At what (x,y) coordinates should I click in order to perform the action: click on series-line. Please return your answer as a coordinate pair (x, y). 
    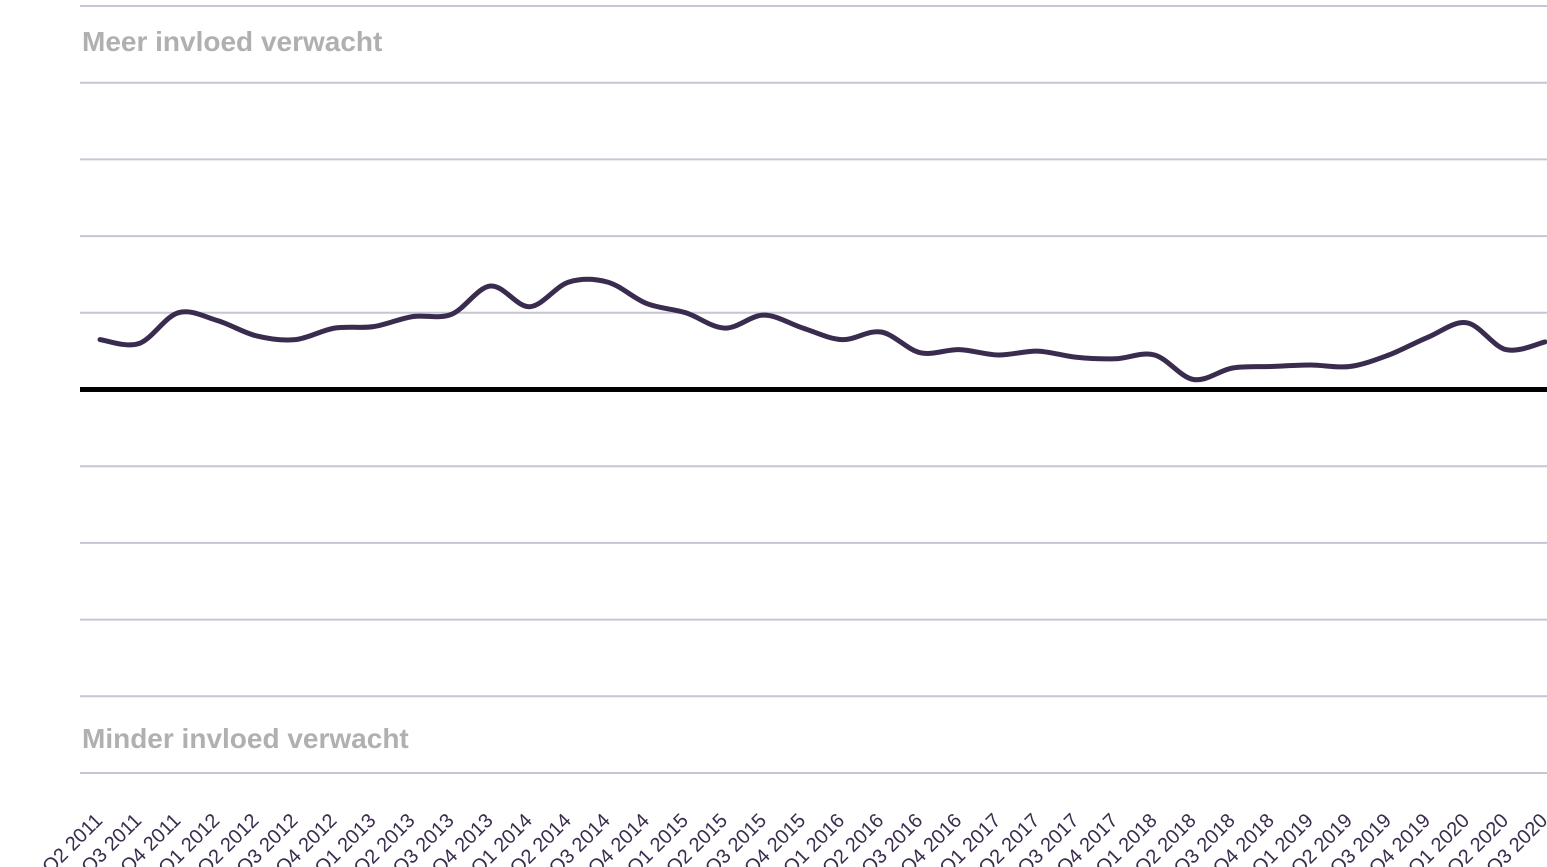
    Looking at the image, I should click on (822, 329).